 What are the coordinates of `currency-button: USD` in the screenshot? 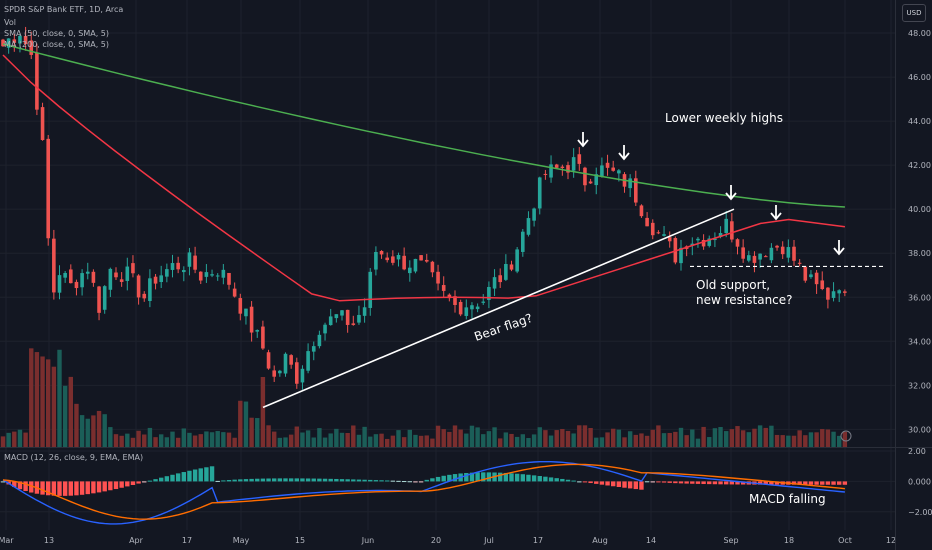 It's located at (914, 13).